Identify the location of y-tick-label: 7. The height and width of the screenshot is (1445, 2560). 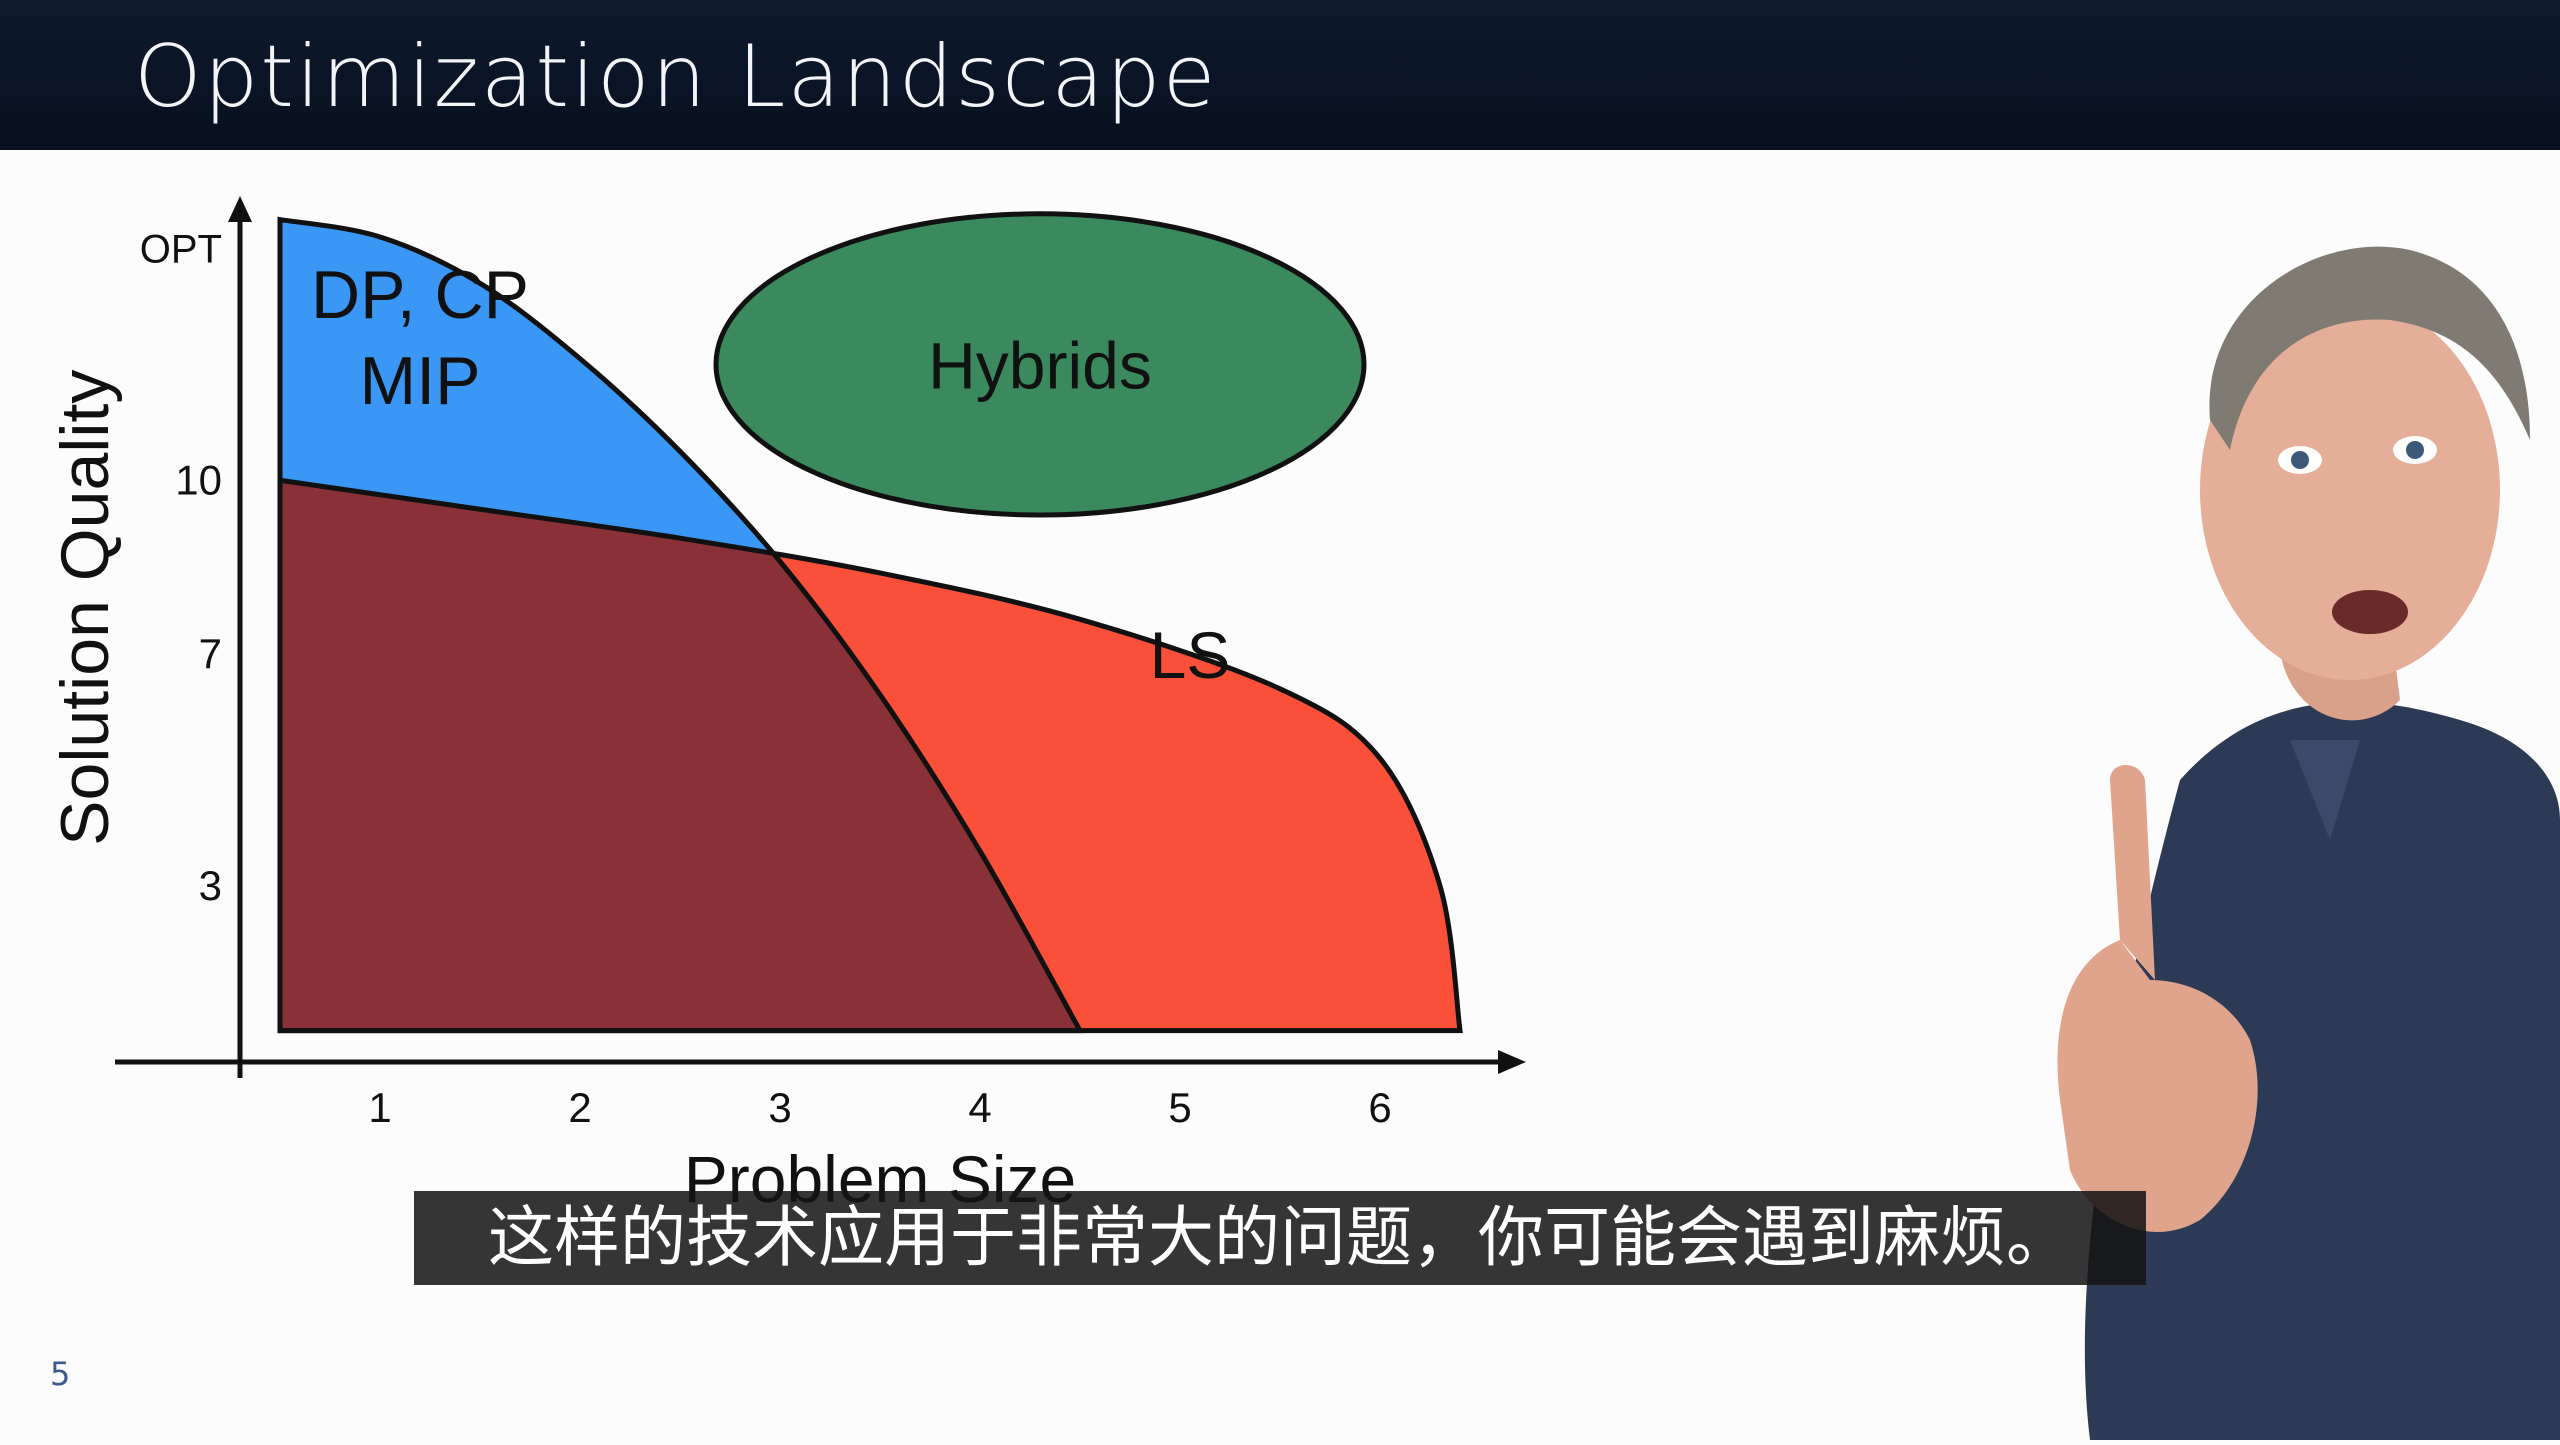
(210, 653).